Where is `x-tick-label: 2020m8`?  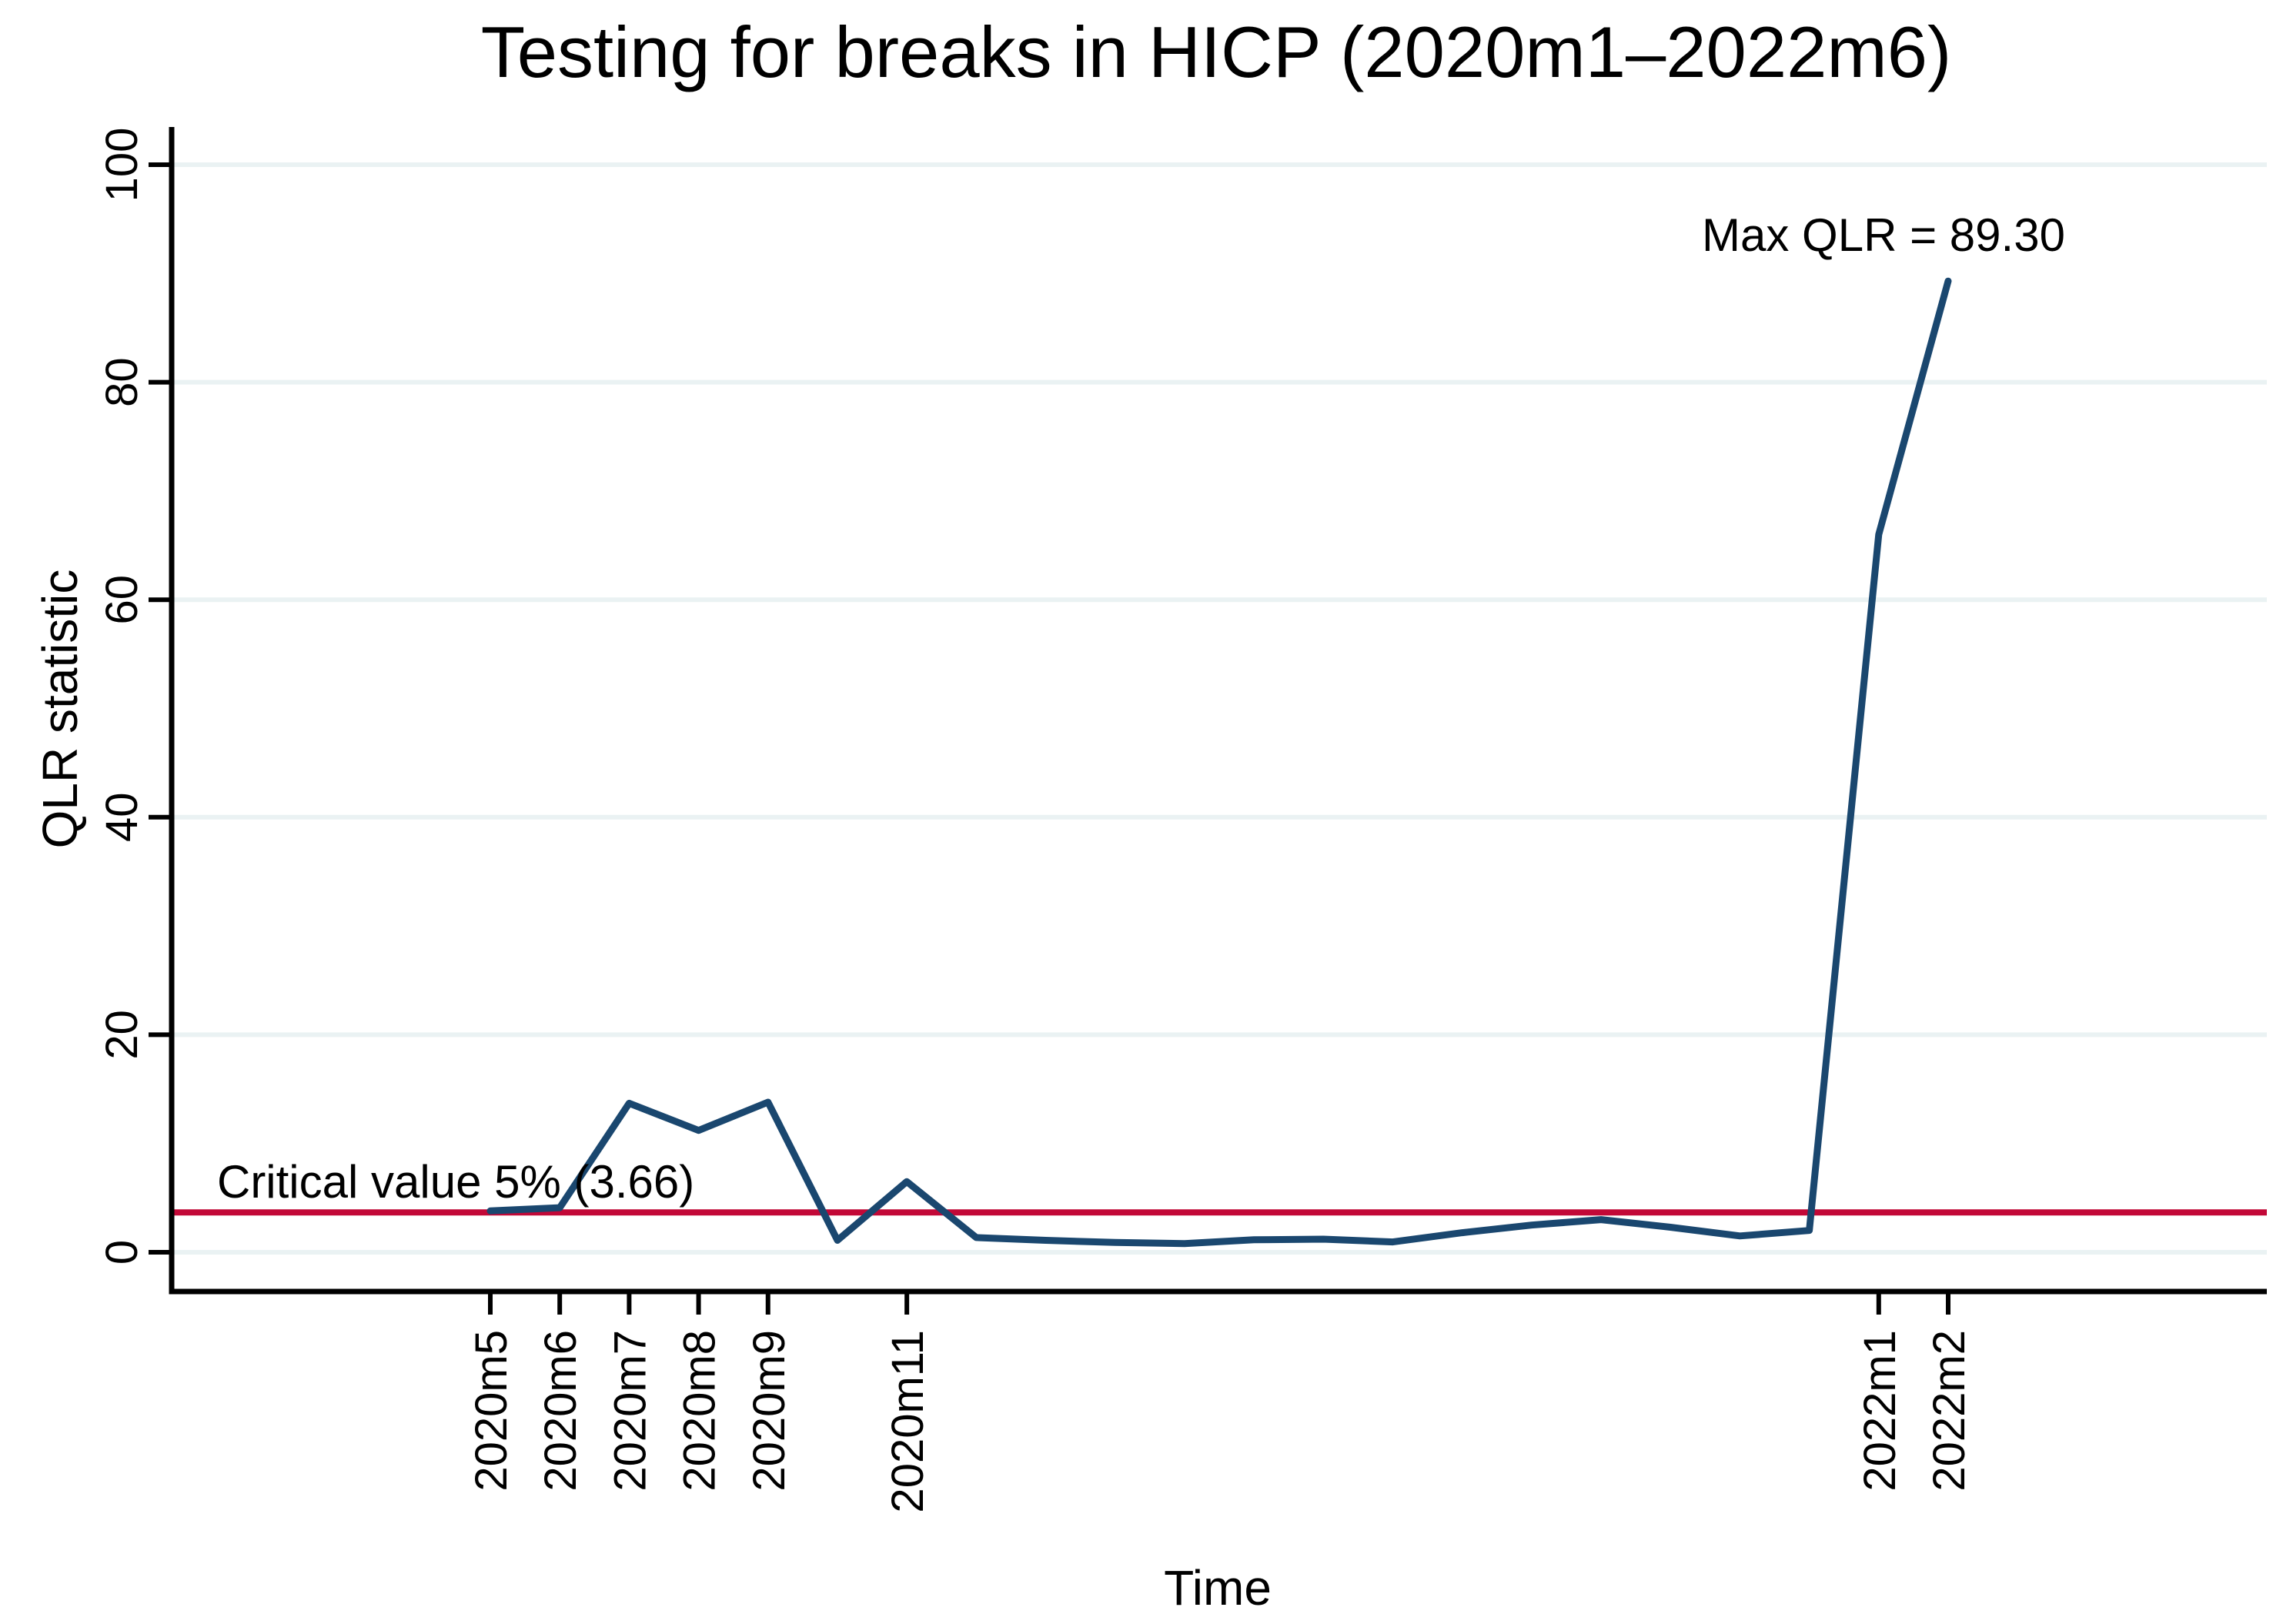
x-tick-label: 2020m8 is located at coordinates (700, 1411).